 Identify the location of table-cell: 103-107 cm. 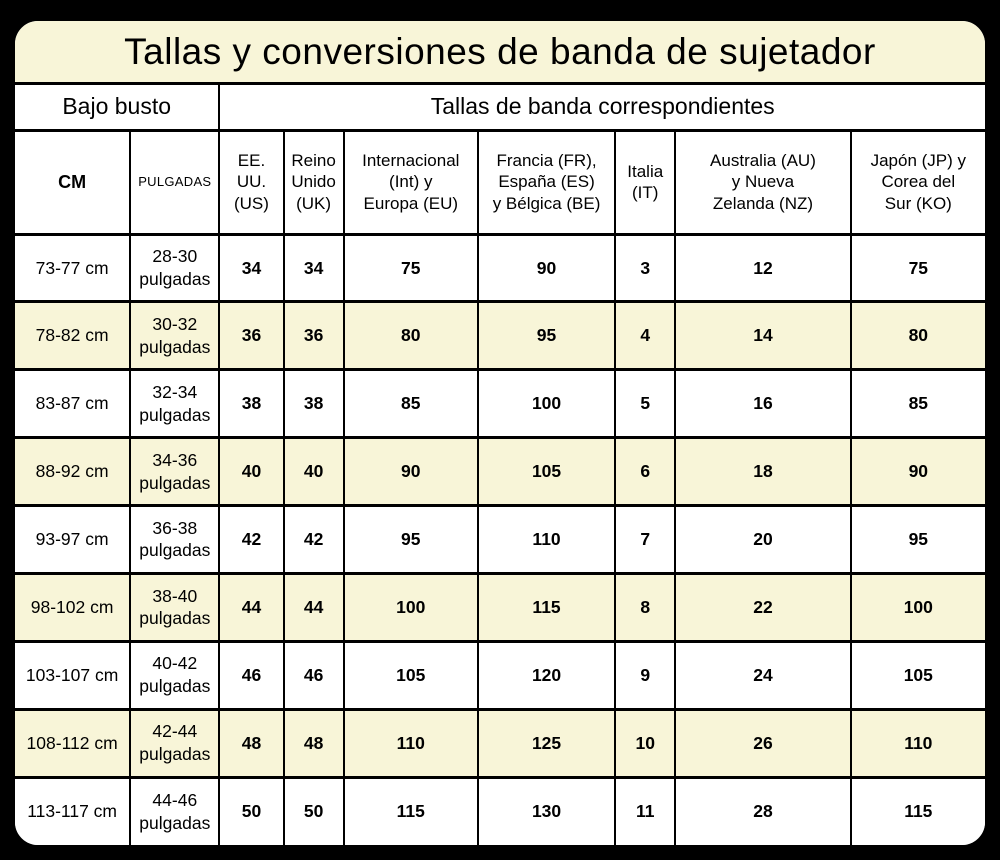
(73, 675).